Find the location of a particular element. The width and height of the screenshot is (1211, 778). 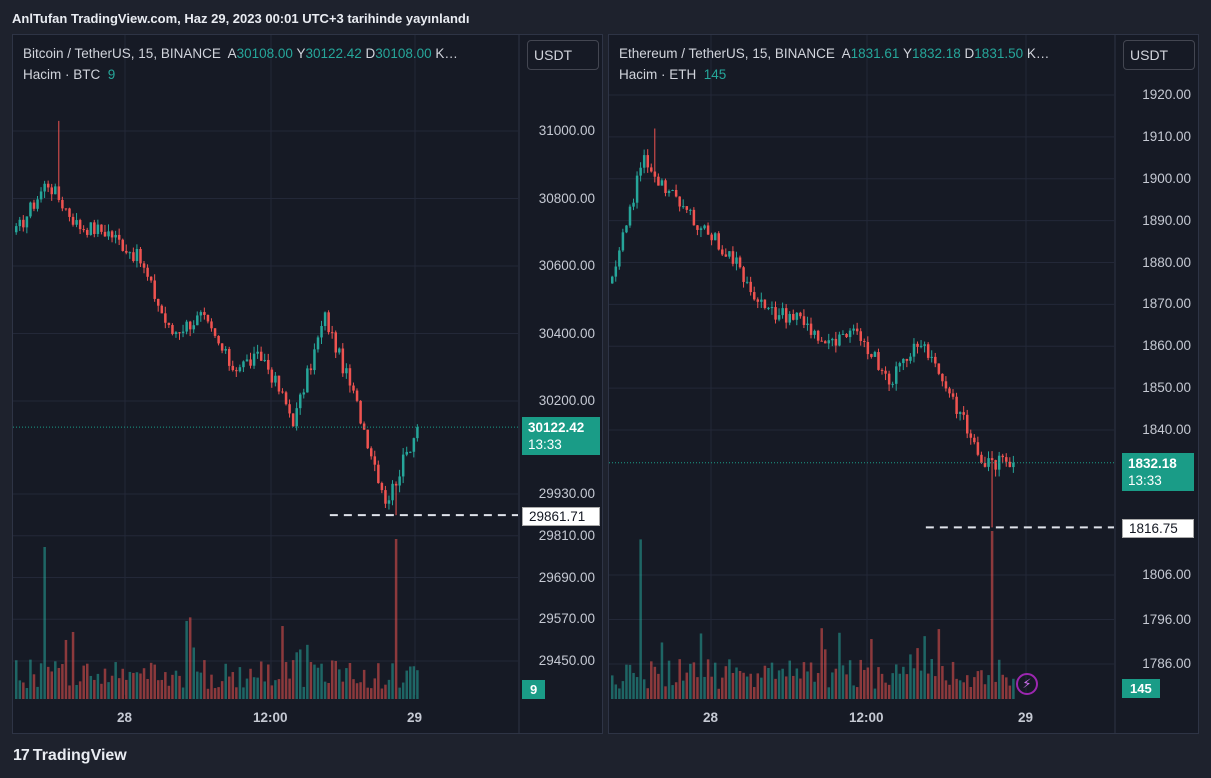

eth-low-marker: 1816.75 is located at coordinates (1158, 528).